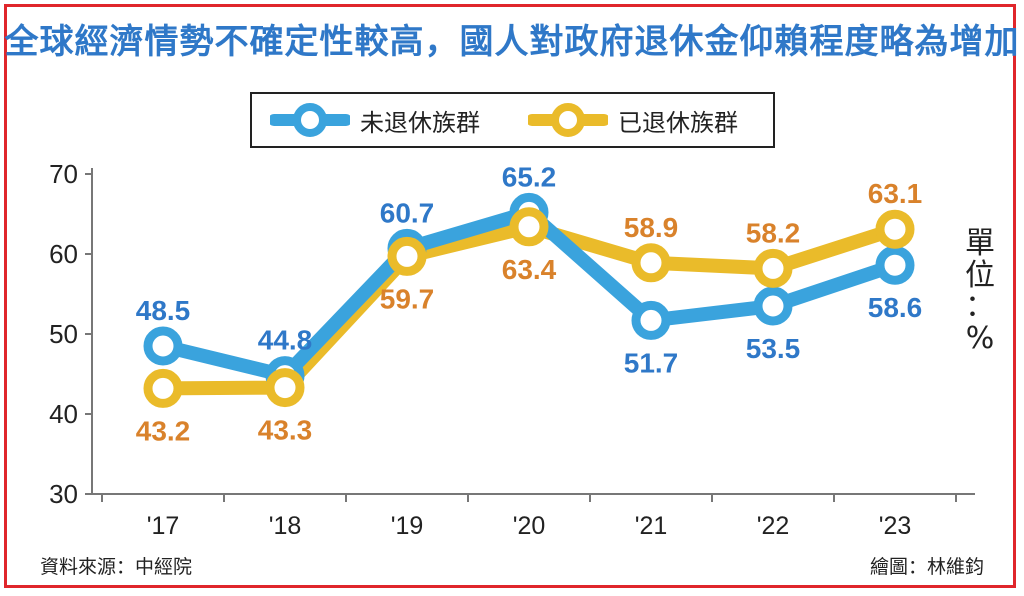  I want to click on data-label-retired: 43.2, so click(163, 430).